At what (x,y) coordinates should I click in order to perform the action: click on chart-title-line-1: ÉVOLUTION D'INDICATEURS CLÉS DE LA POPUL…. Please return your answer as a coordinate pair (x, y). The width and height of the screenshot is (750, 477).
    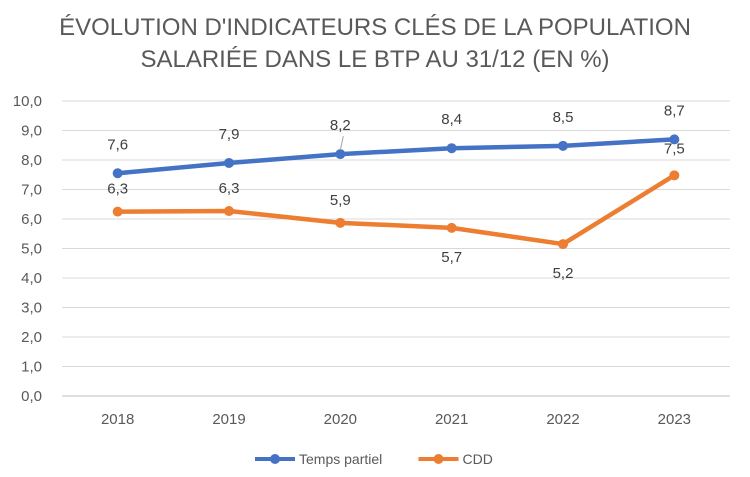
    Looking at the image, I should click on (375, 27).